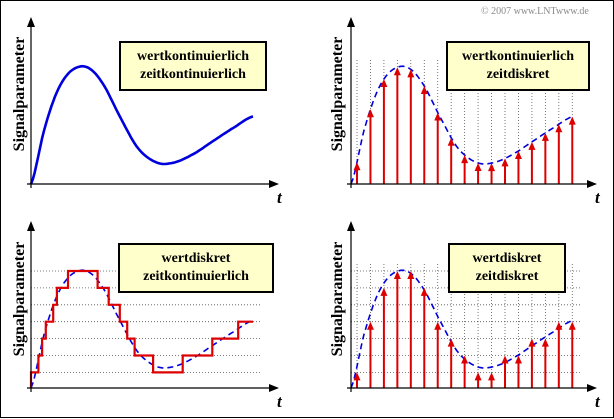 The width and height of the screenshot is (614, 419). What do you see at coordinates (518, 66) in the screenshot?
I see `caption-box: wertkontinuierlich zeitdiskret` at bounding box center [518, 66].